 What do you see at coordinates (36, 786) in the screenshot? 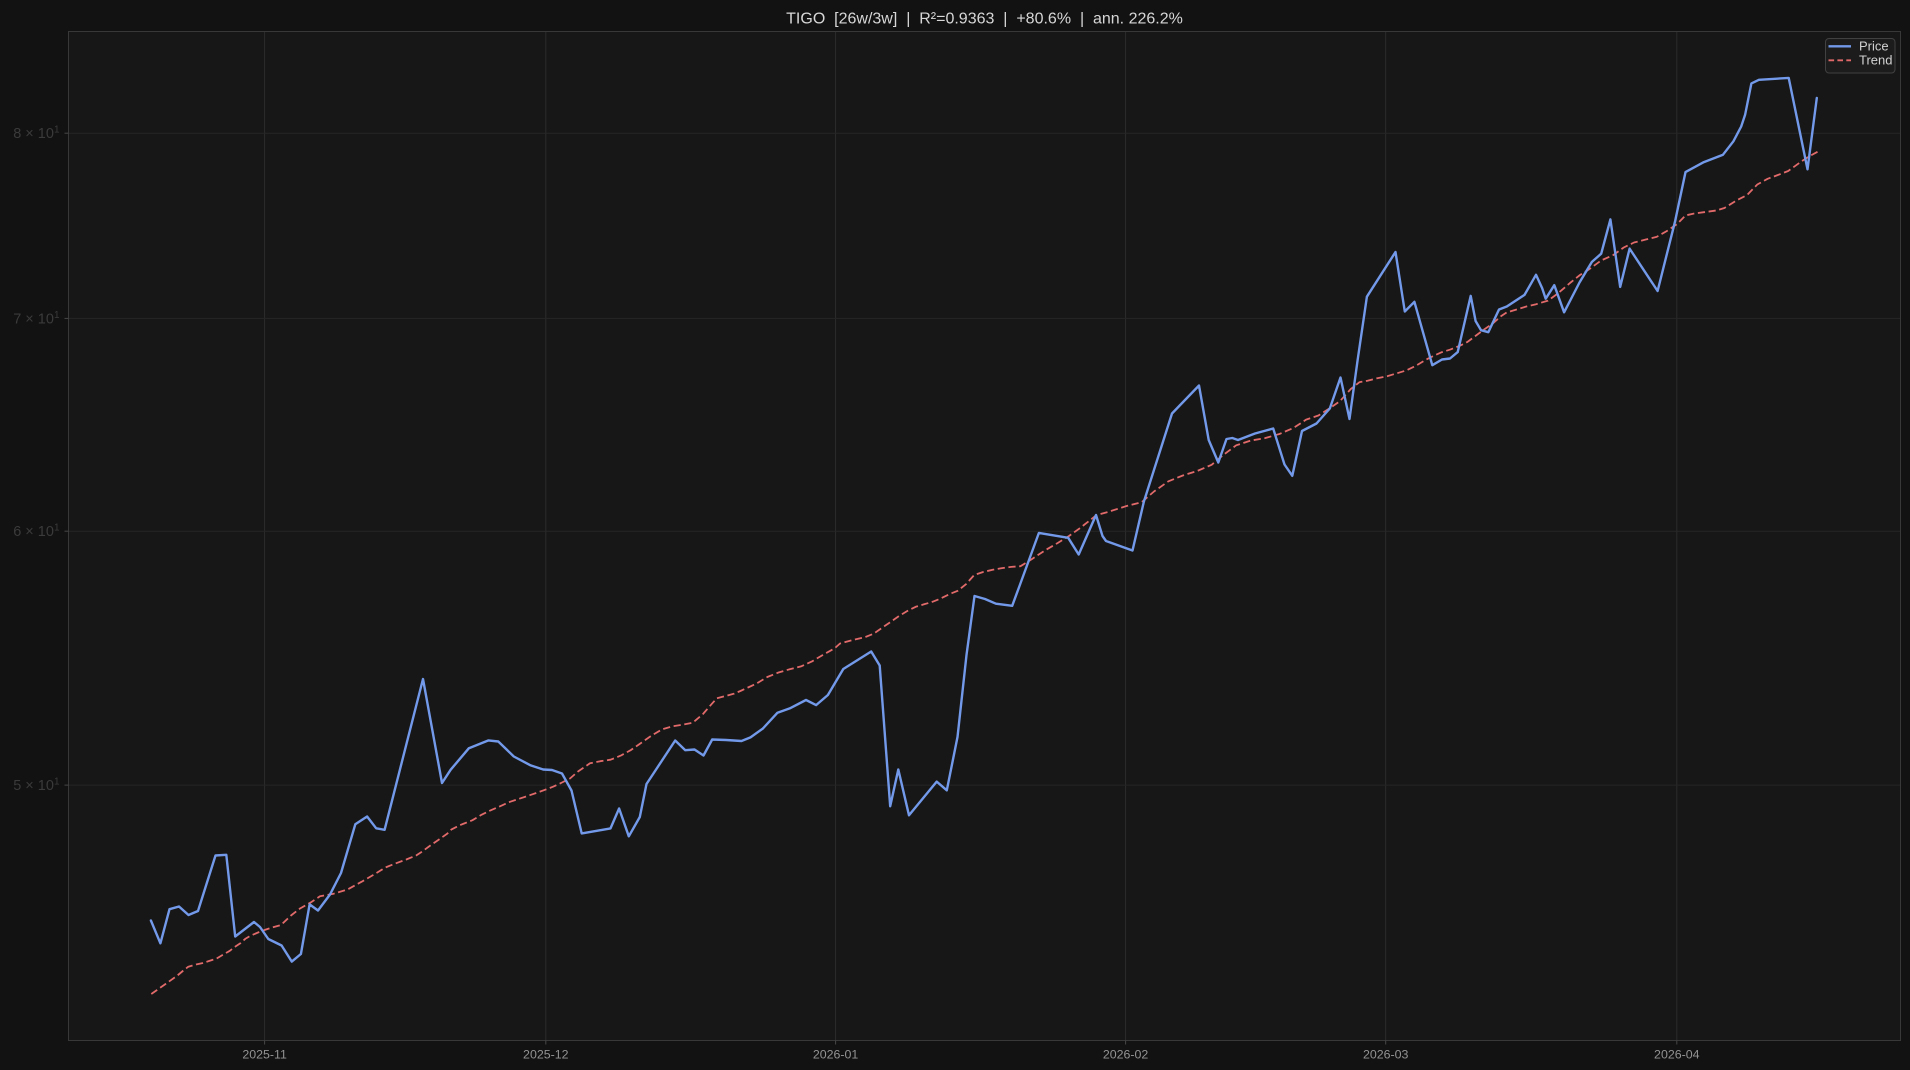
I see `svg-text: 5 × 10¹` at bounding box center [36, 786].